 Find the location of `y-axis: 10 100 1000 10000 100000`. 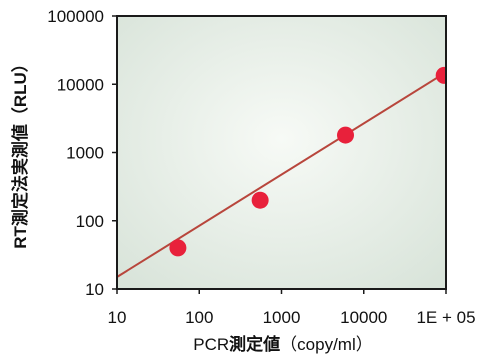

y-axis: 10 100 1000 10000 100000 is located at coordinates (82, 153).